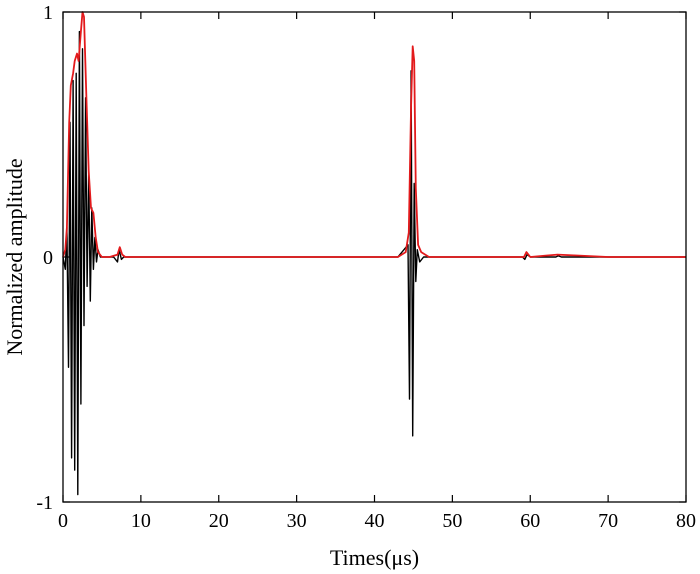 The image size is (700, 574). I want to click on y-tick-label: -1, so click(44, 503).